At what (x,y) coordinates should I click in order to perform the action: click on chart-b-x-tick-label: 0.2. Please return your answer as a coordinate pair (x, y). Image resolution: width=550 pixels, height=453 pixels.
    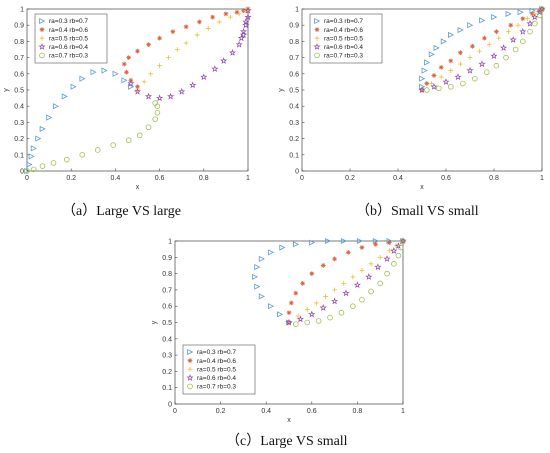
    Looking at the image, I should click on (350, 178).